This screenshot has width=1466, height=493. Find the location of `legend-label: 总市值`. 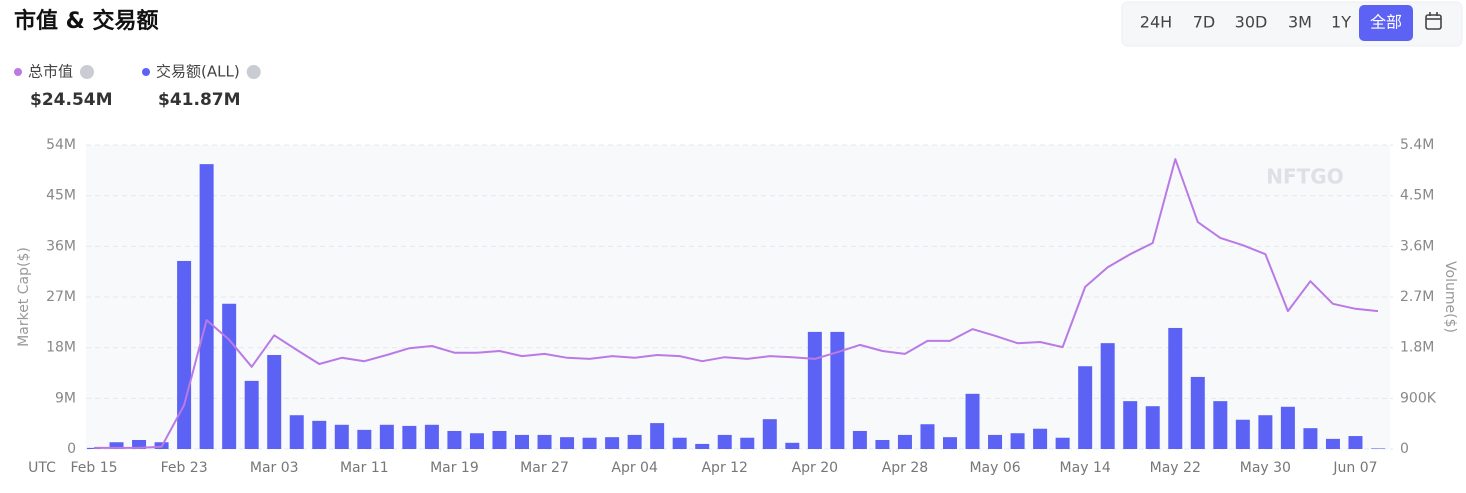

legend-label: 总市值 is located at coordinates (50, 72).